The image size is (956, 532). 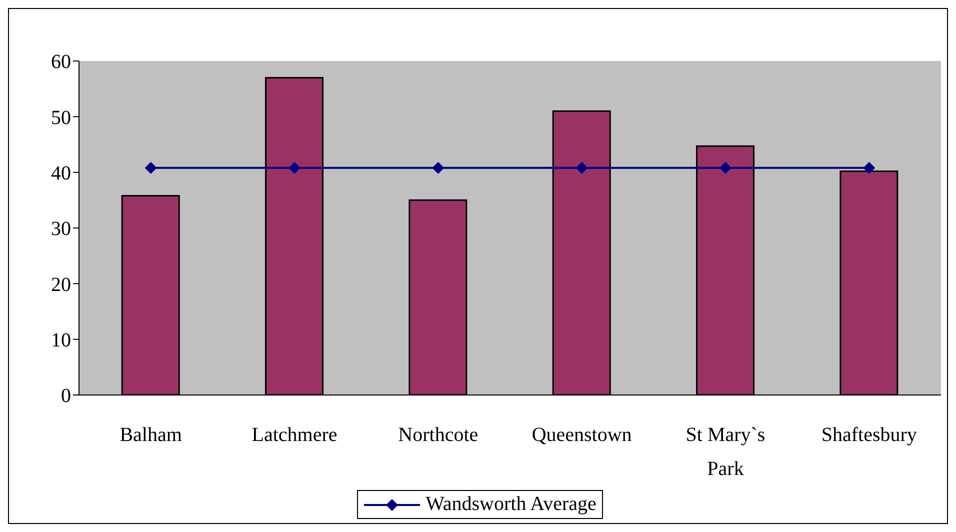 I want to click on legend-label: Wandsworth Average, so click(x=511, y=504).